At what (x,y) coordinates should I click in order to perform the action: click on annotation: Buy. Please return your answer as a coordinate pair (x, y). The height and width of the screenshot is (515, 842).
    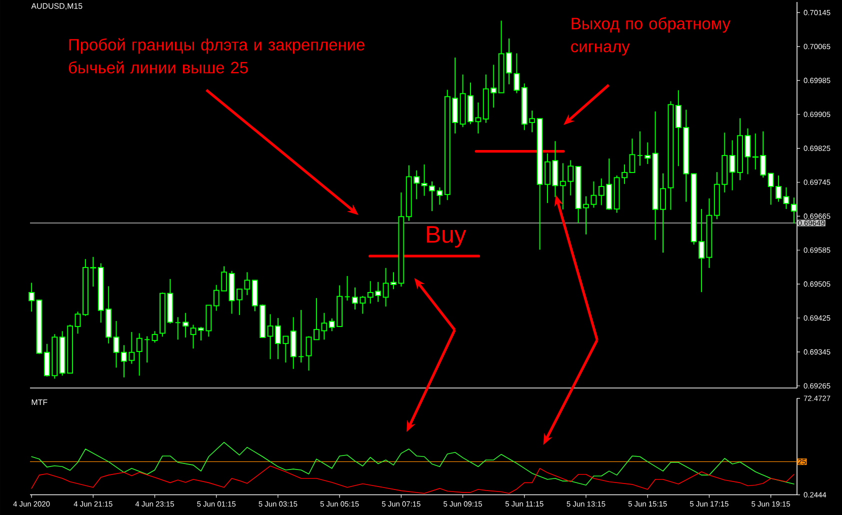
    Looking at the image, I should click on (446, 237).